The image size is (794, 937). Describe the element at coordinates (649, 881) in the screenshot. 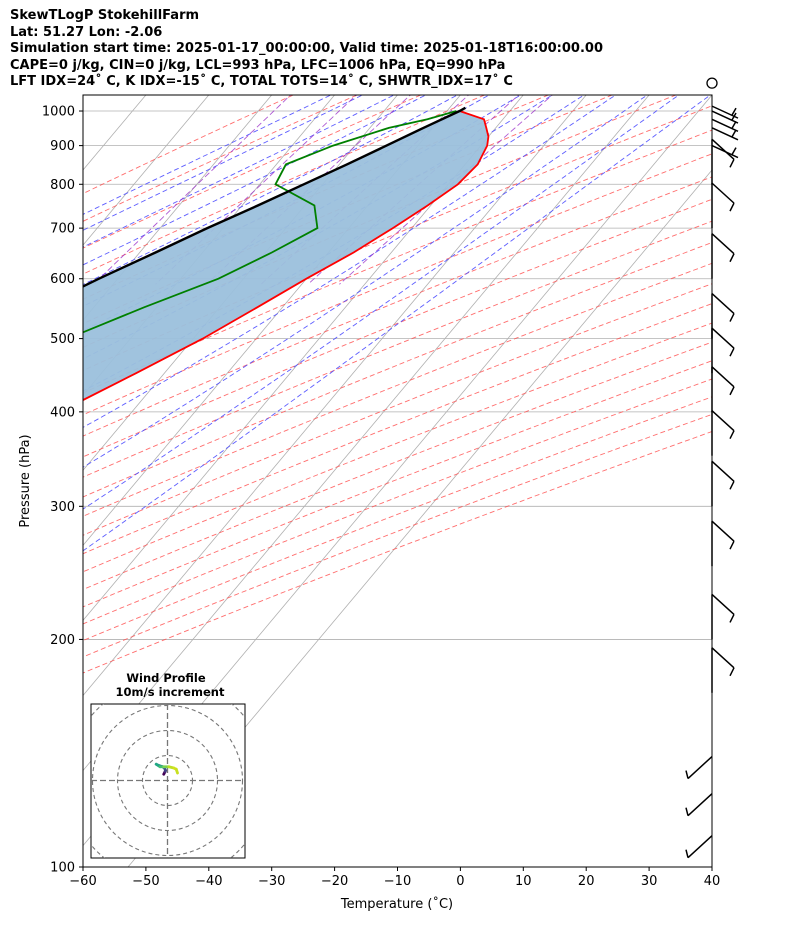

I see `x-tick-label: 30` at that location.